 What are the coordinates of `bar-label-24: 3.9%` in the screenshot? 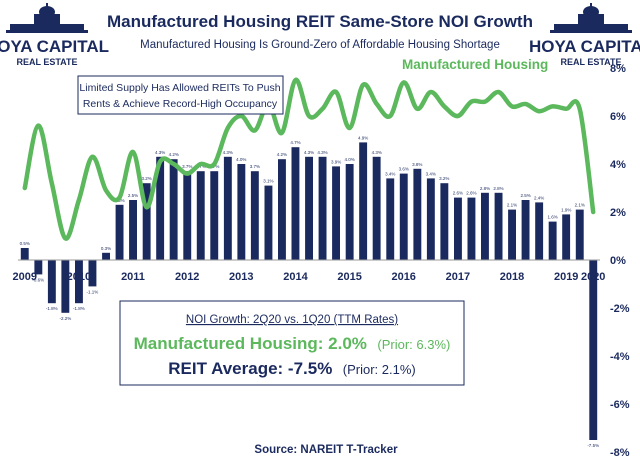 It's located at (336, 161).